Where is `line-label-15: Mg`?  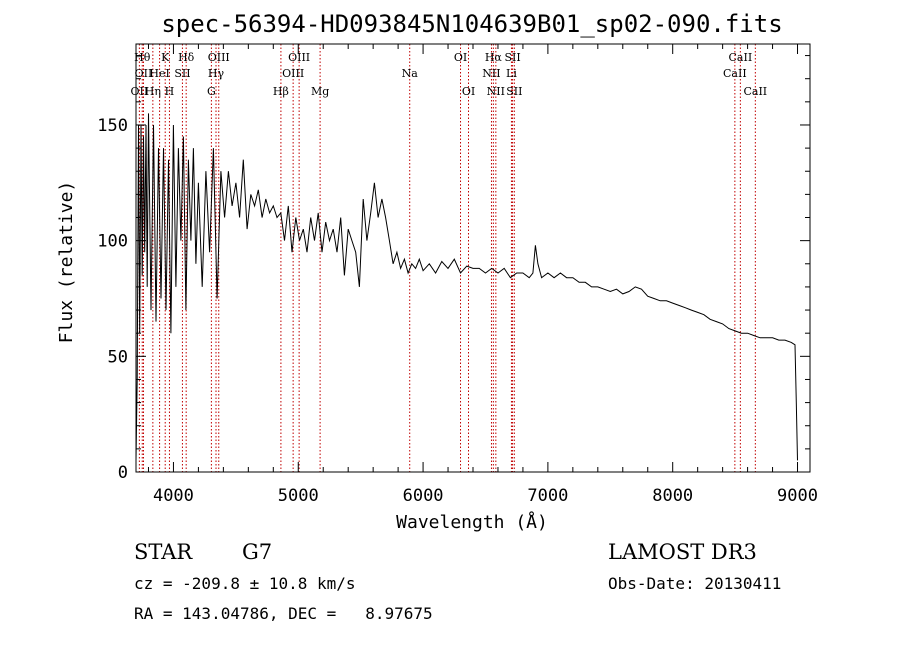
line-label-15: Mg is located at coordinates (320, 91).